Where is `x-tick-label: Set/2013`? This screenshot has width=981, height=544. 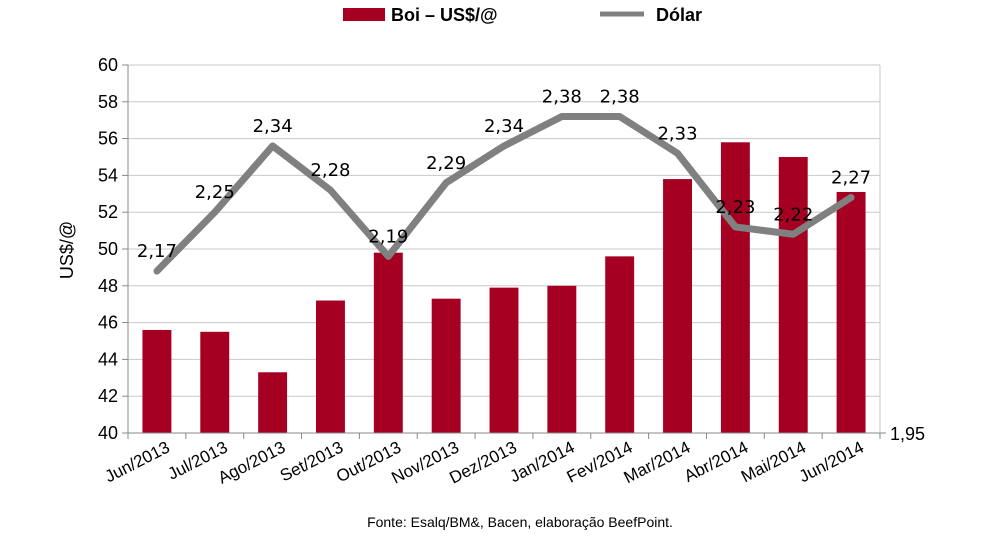
x-tick-label: Set/2013 is located at coordinates (311, 462).